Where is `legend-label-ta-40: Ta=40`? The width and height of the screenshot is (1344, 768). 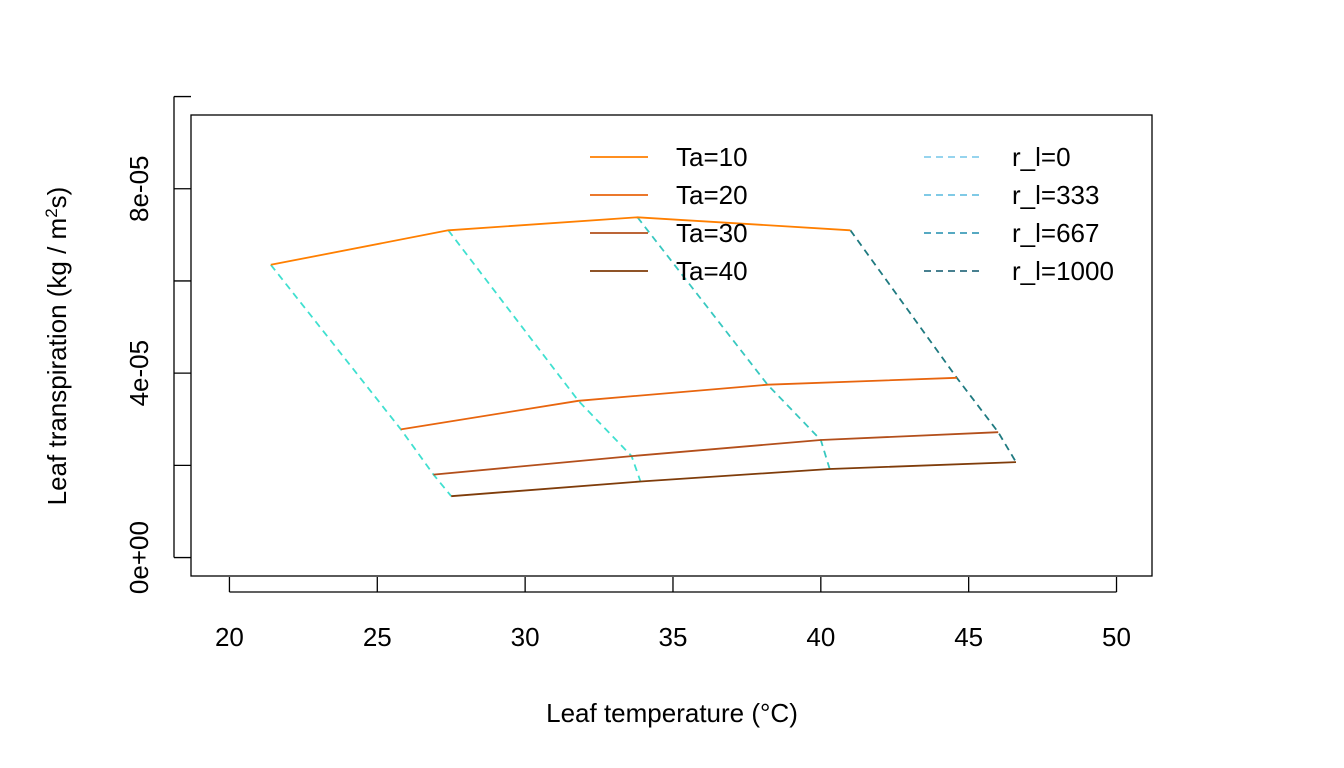
legend-label-ta-40: Ta=40 is located at coordinates (712, 271).